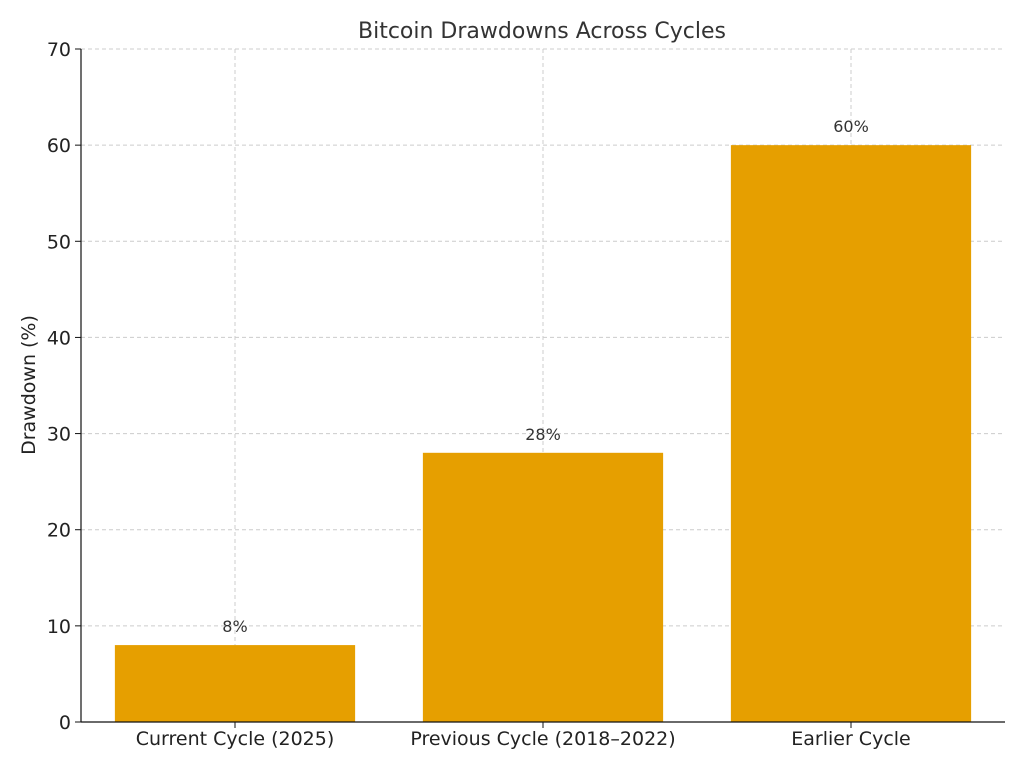 Image resolution: width=1024 pixels, height=768 pixels. Describe the element at coordinates (65, 723) in the screenshot. I see `y-tick-label: 0` at that location.